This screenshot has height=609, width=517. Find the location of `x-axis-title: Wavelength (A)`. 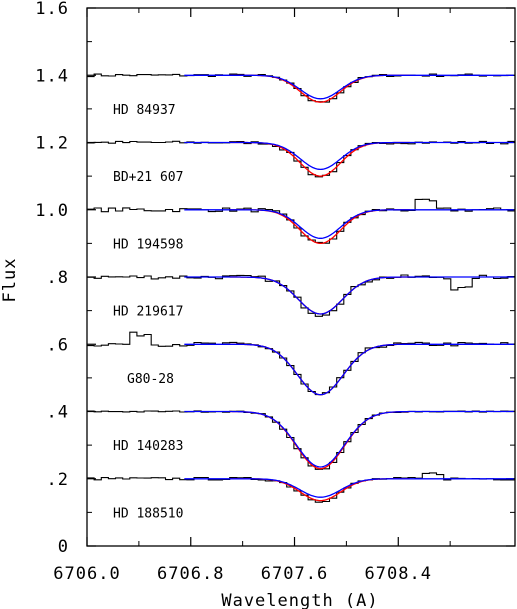

x-axis-title: Wavelength (A) is located at coordinates (299, 600).